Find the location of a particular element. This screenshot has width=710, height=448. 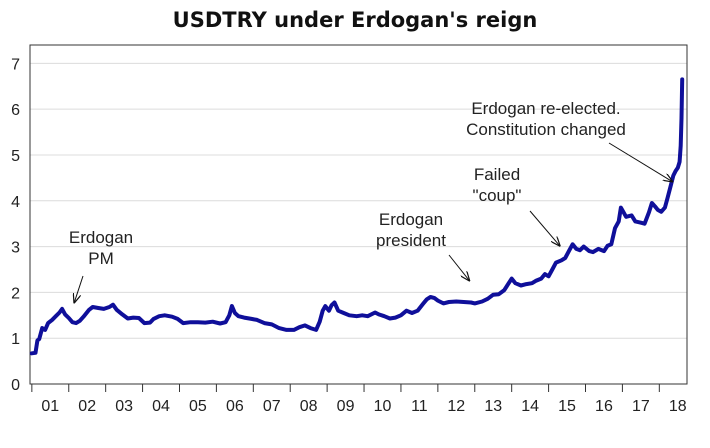

x-axis: 01 02 03 04 05 06 07 08 09 10 11 12 13 14 15 16 17 18 is located at coordinates (359, 399).